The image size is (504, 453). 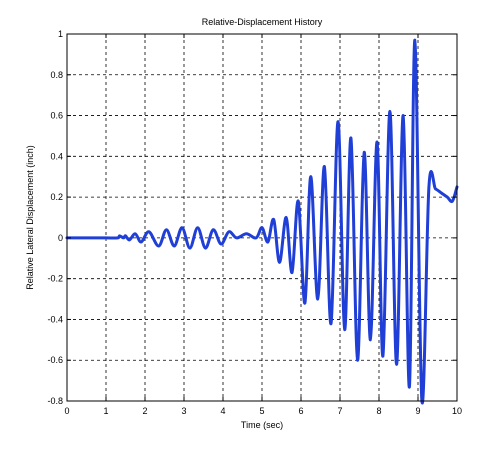 I want to click on y-tick-label: 0.2, so click(x=56, y=197).